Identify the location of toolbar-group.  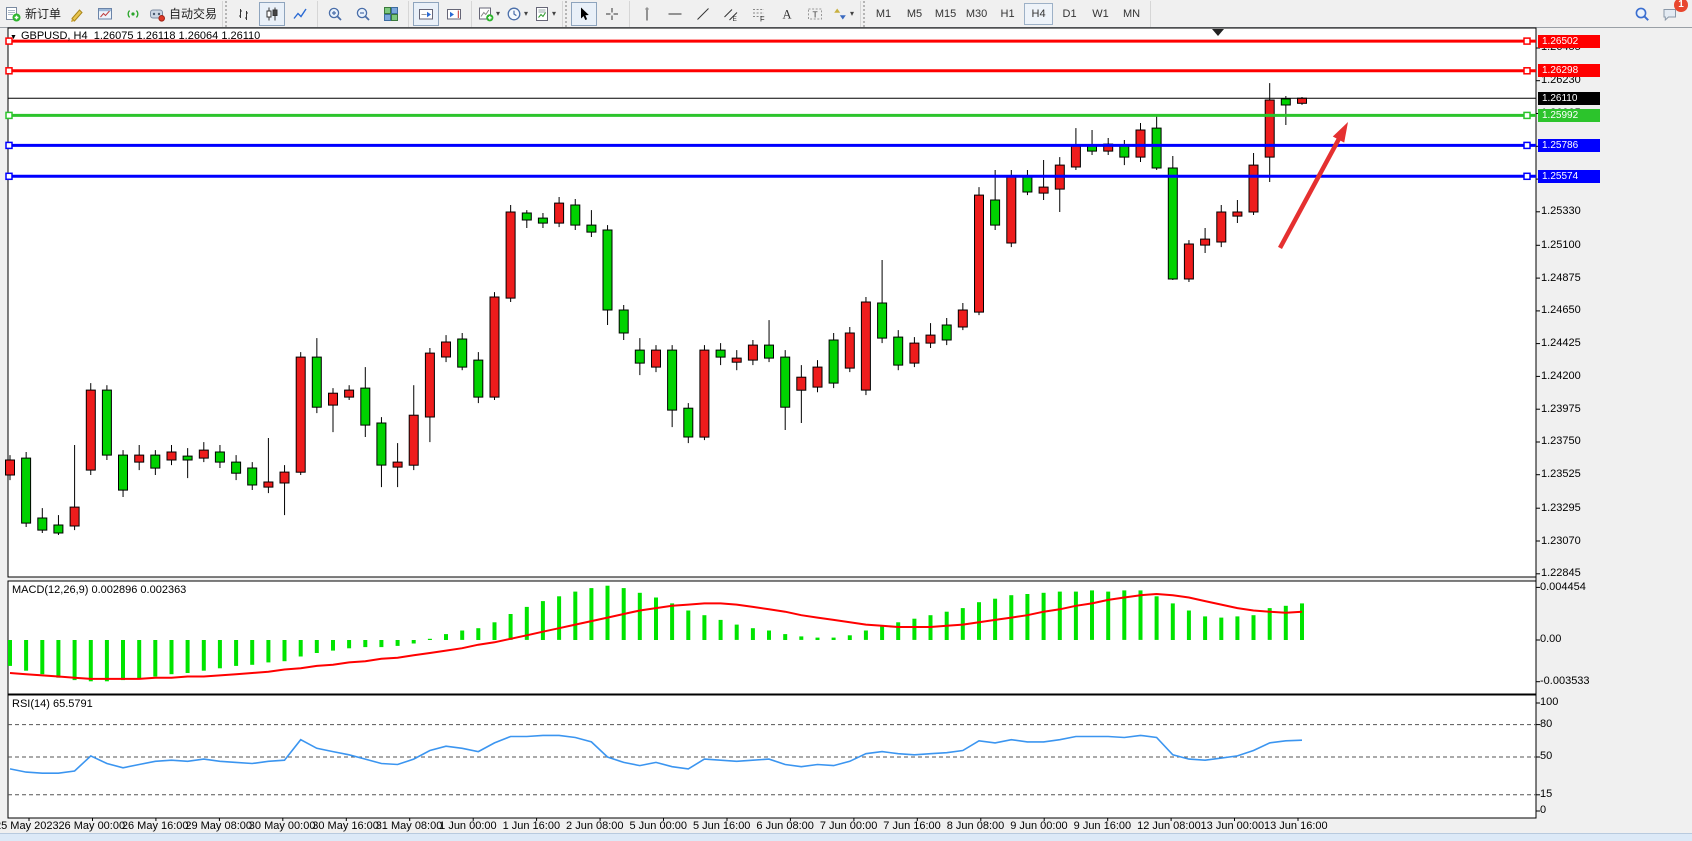
(272, 13).